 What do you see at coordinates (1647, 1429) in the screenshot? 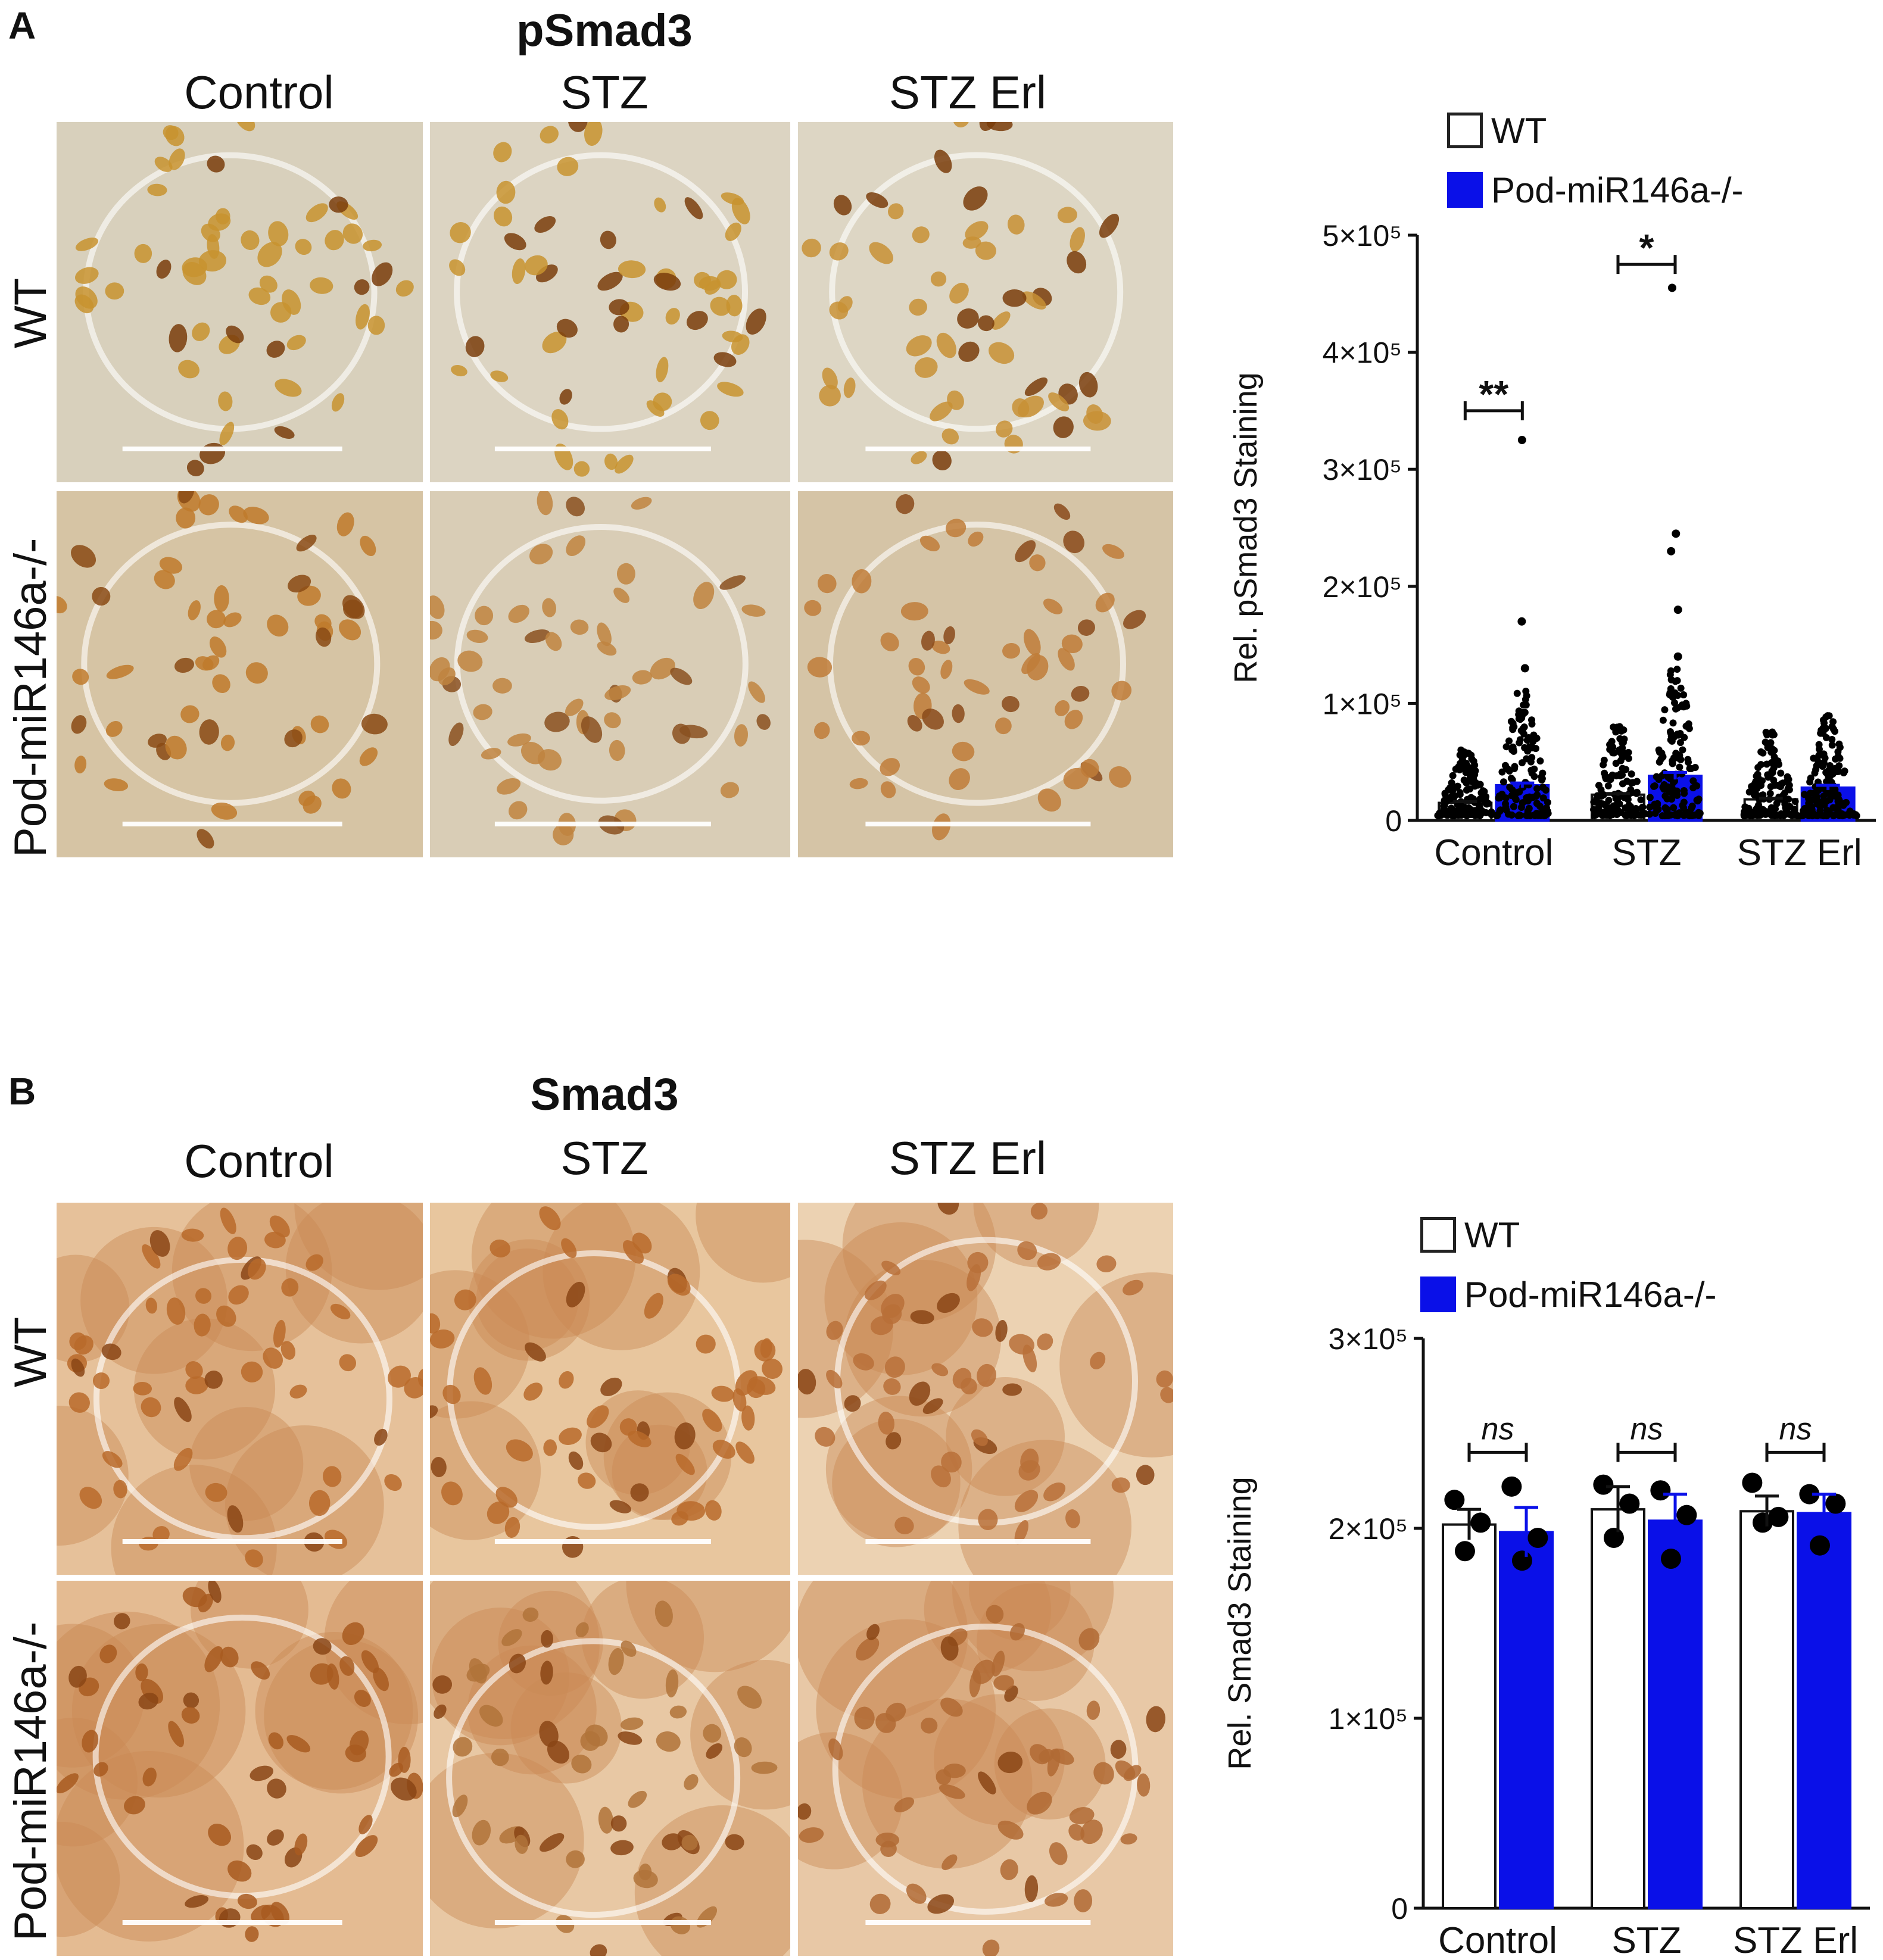
I see `significance-label: ns` at bounding box center [1647, 1429].